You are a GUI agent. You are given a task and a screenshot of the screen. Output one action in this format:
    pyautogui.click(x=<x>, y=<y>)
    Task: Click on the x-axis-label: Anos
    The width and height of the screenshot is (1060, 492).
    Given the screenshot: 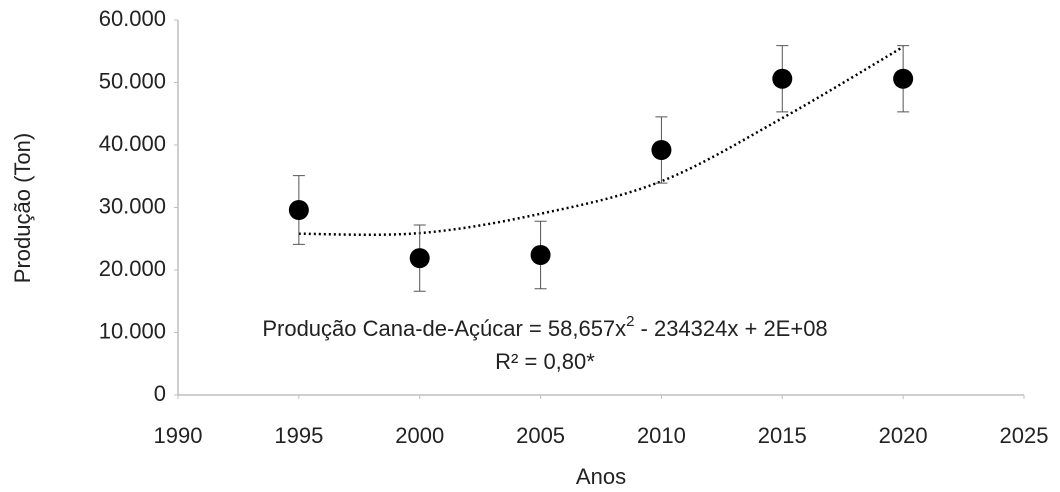 What is the action you would take?
    pyautogui.click(x=601, y=476)
    